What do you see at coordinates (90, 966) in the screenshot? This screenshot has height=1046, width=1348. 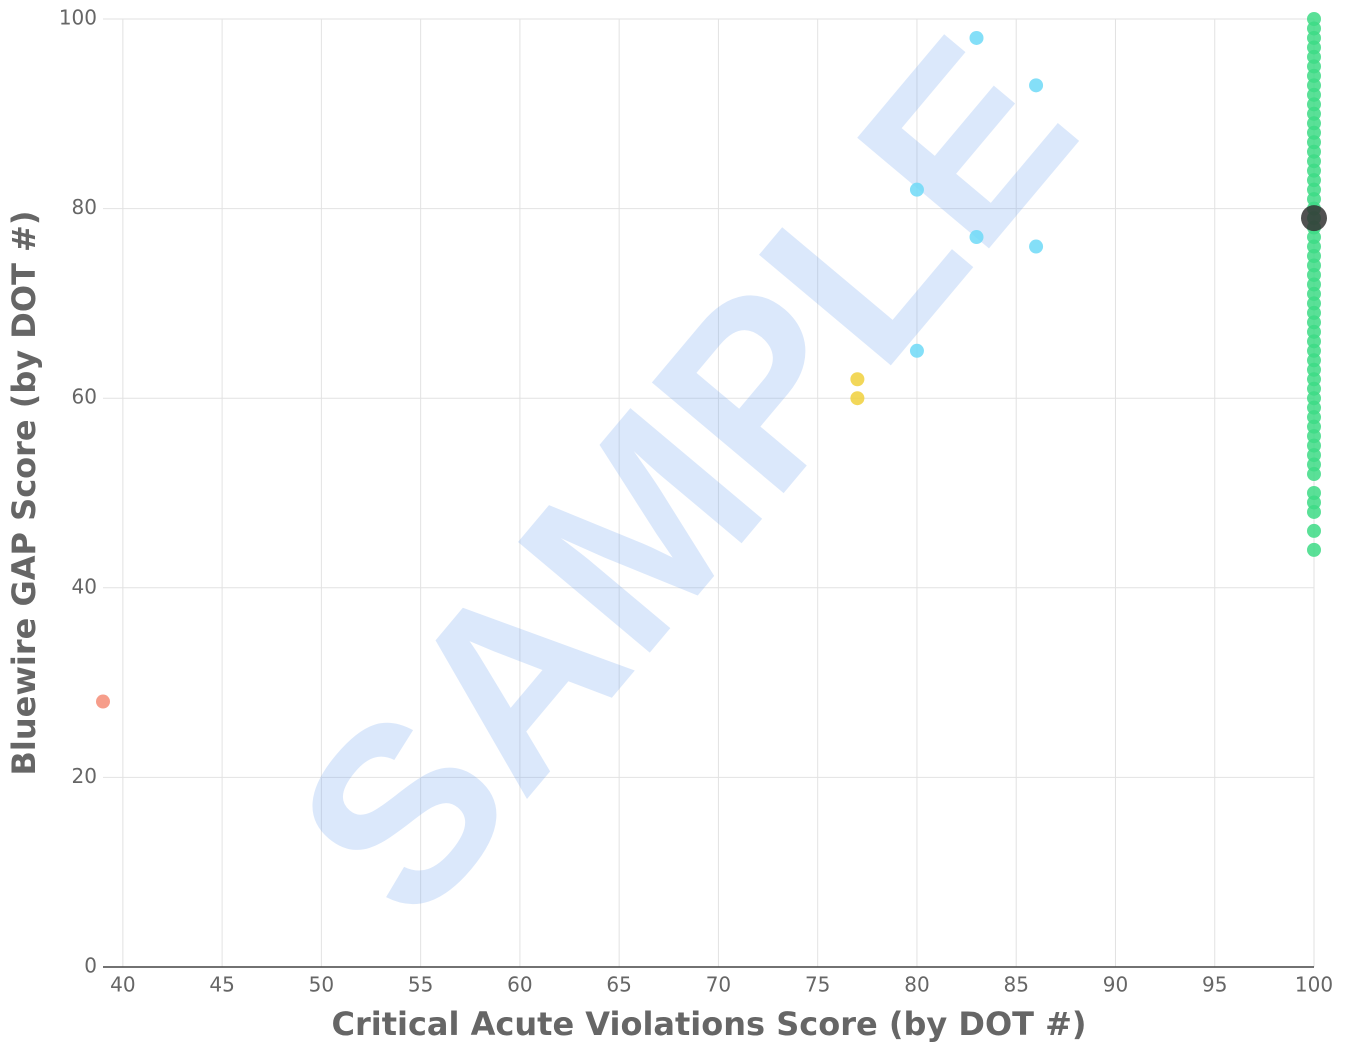 I see `y-tick-label: 0` at bounding box center [90, 966].